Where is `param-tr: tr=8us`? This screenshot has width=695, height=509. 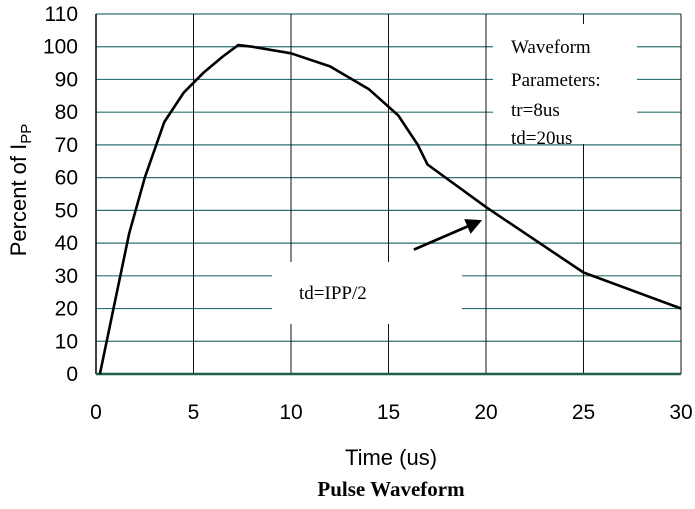 param-tr: tr=8us is located at coordinates (535, 110).